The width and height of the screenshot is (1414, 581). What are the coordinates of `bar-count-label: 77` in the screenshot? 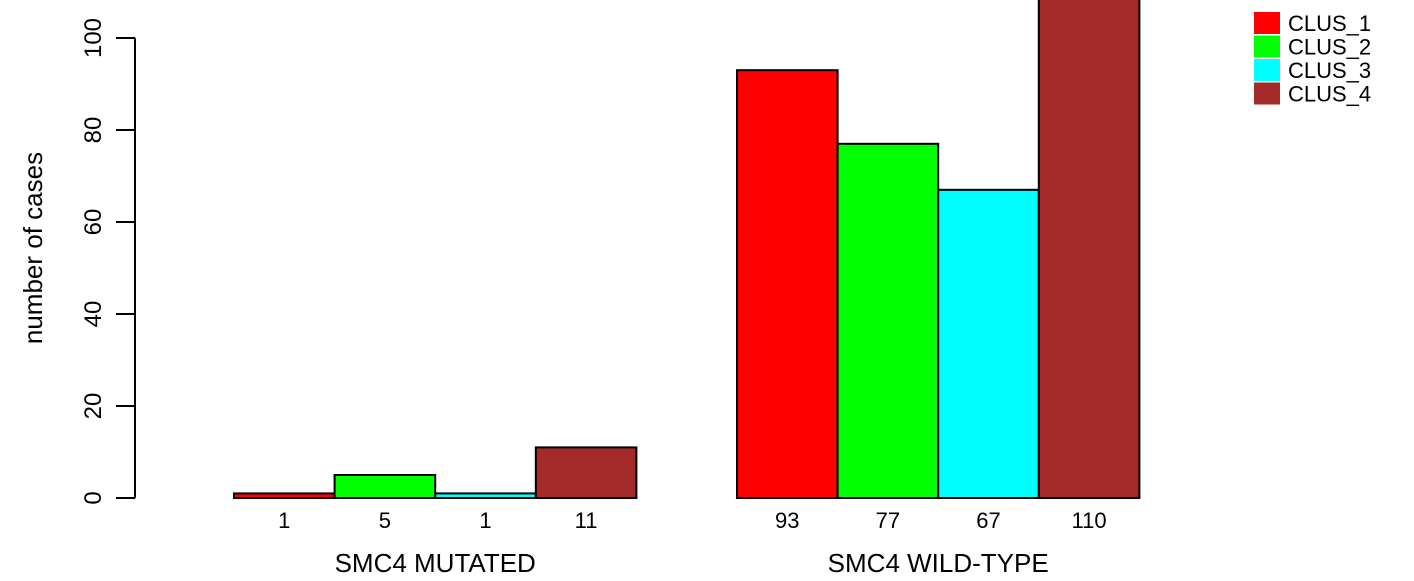 It's located at (888, 520).